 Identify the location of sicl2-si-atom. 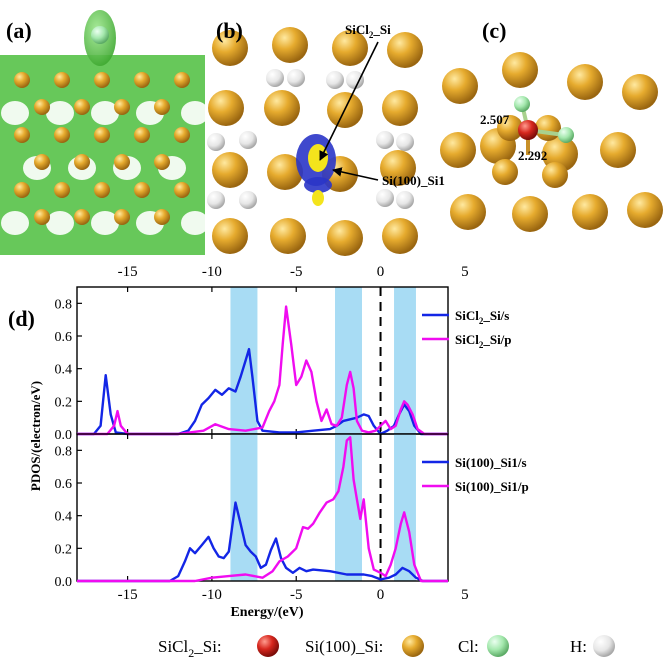
(528, 130).